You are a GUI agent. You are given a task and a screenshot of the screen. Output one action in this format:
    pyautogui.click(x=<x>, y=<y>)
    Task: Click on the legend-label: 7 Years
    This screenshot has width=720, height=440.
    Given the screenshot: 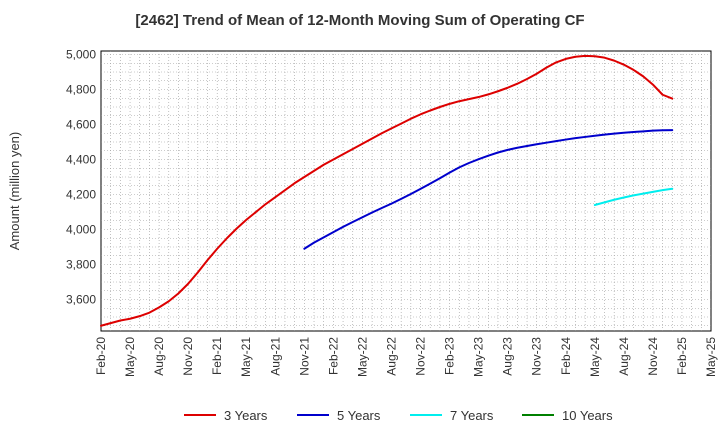 What is the action you would take?
    pyautogui.click(x=472, y=415)
    